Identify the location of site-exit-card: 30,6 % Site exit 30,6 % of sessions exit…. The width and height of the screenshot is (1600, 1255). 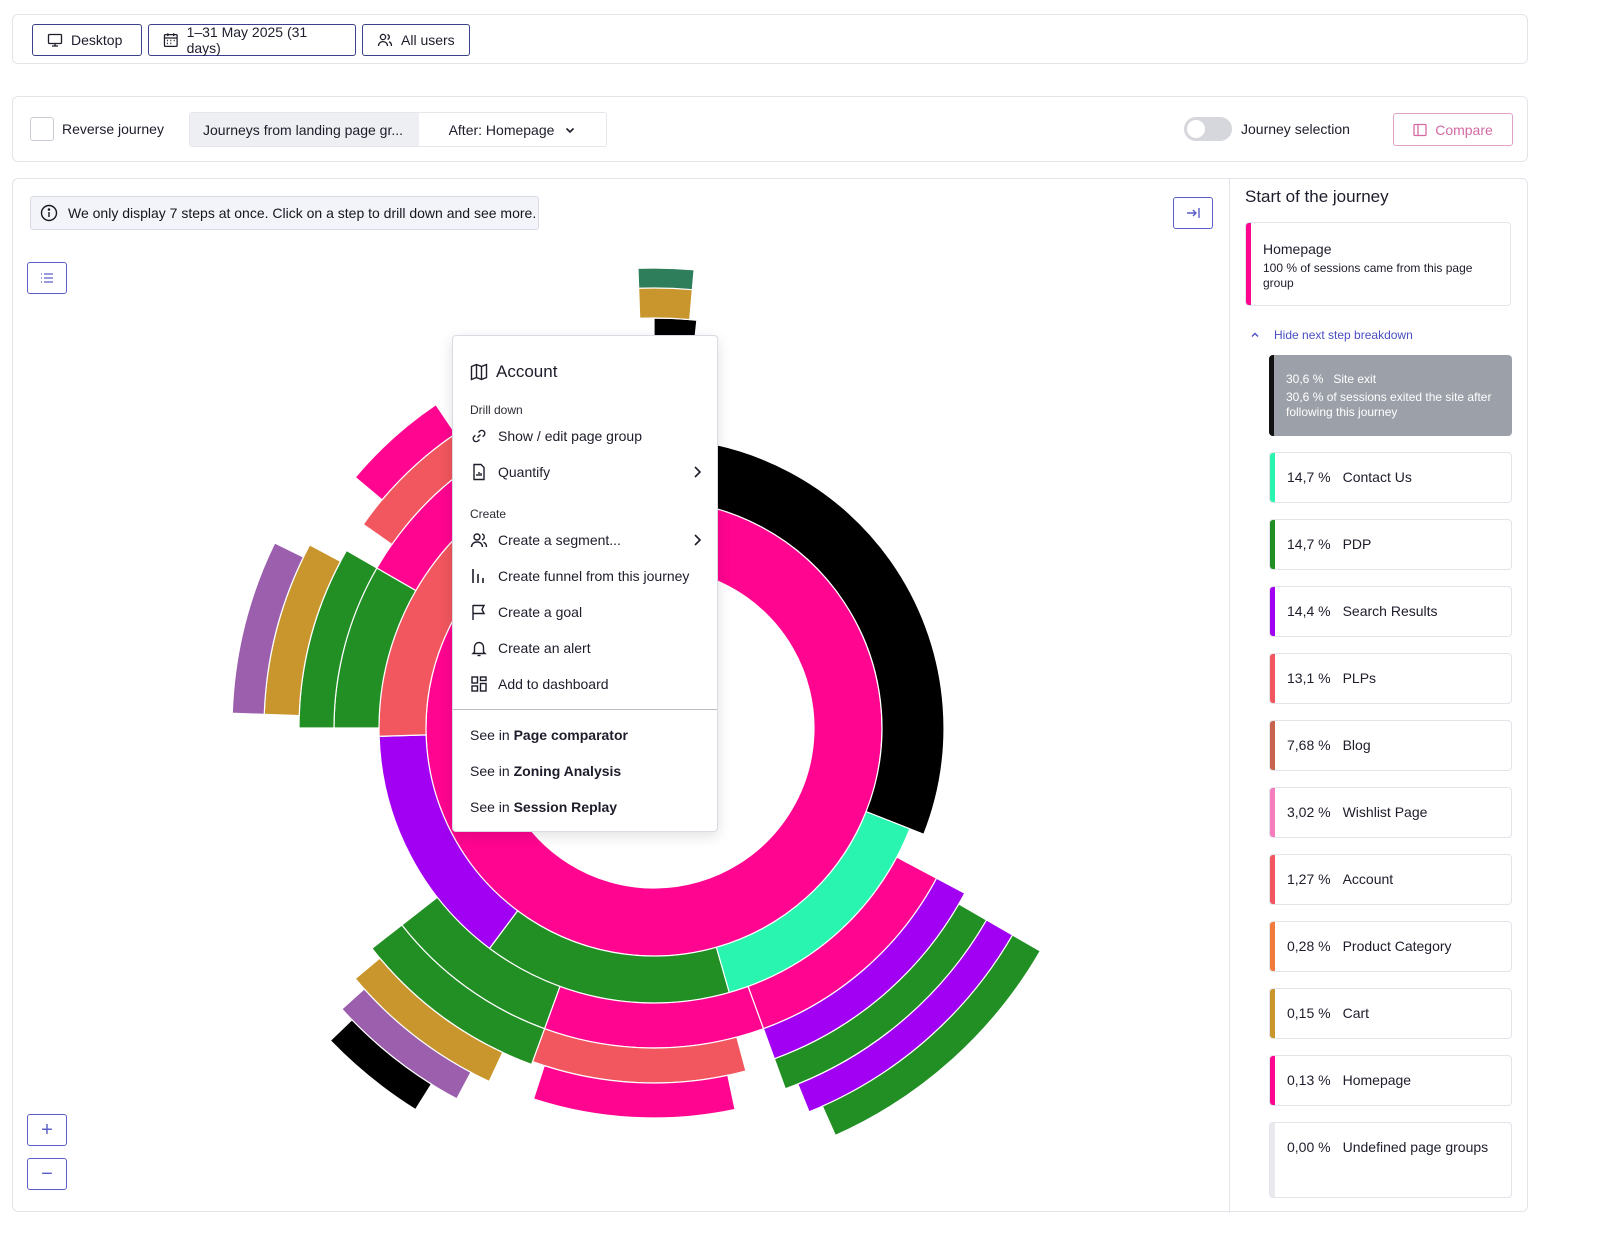
(1390, 395).